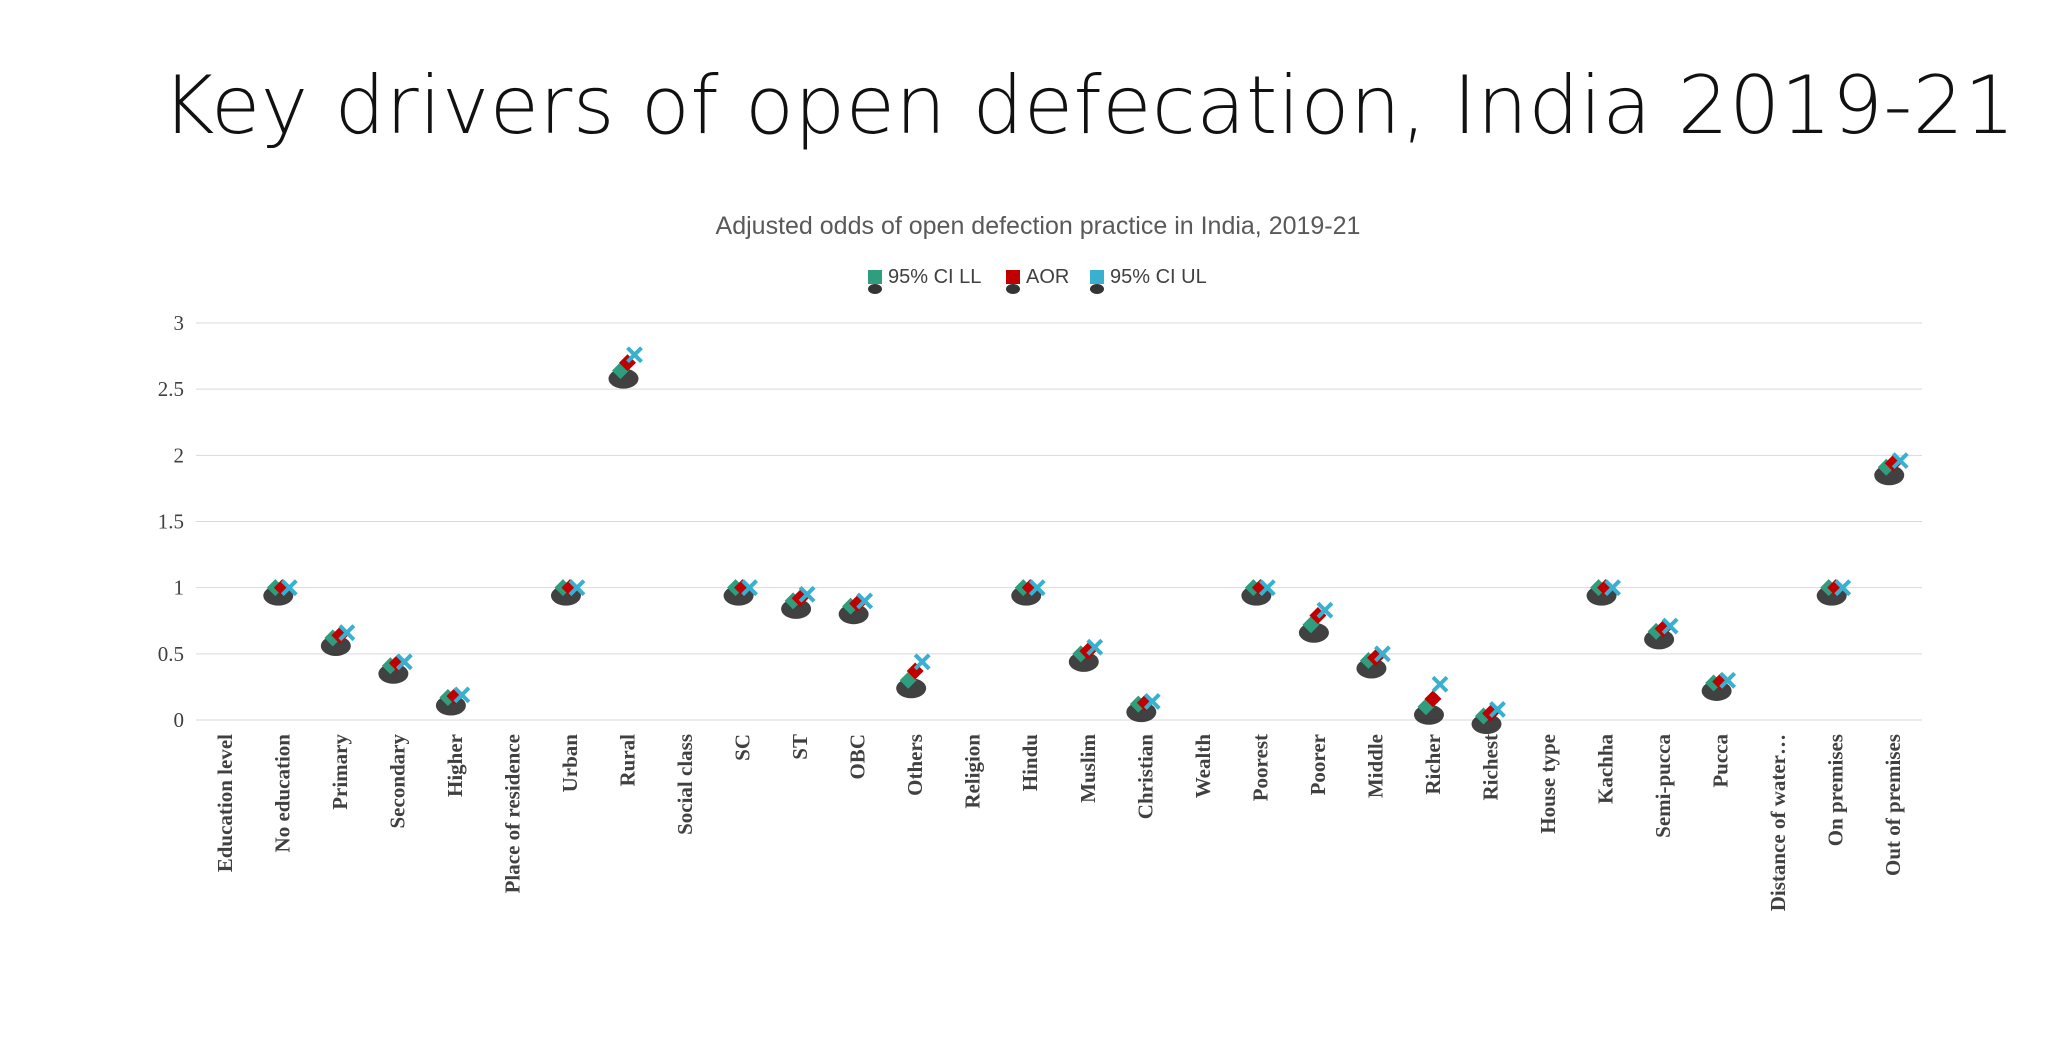  I want to click on y-tick-label: 0.5, so click(171, 654).